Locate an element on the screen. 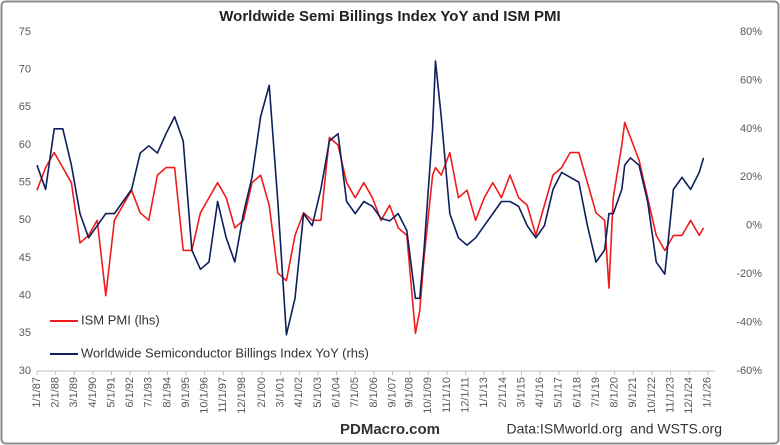 This screenshot has width=780, height=445. y-tick-label: 40 is located at coordinates (25, 296).